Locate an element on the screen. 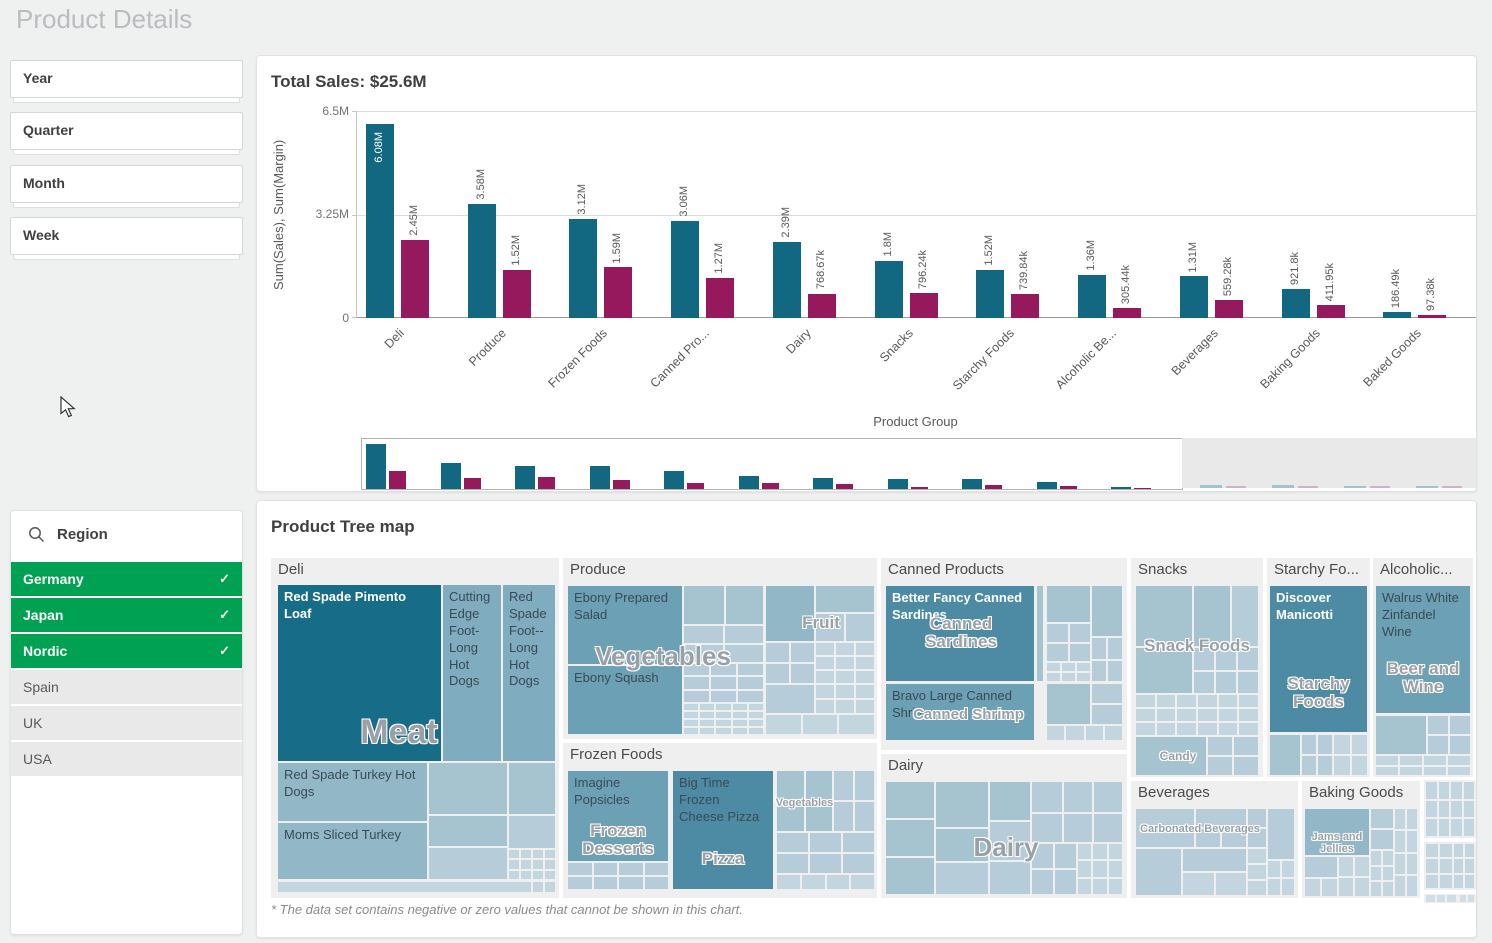 Image resolution: width=1492 pixels, height=943 pixels. filter-year: Year is located at coordinates (126, 81).